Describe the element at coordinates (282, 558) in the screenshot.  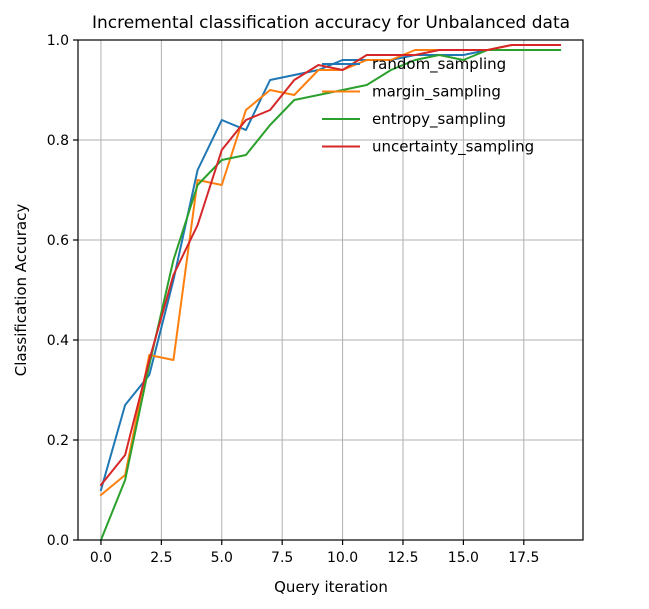
I see `x-tick-label: 7.5` at that location.